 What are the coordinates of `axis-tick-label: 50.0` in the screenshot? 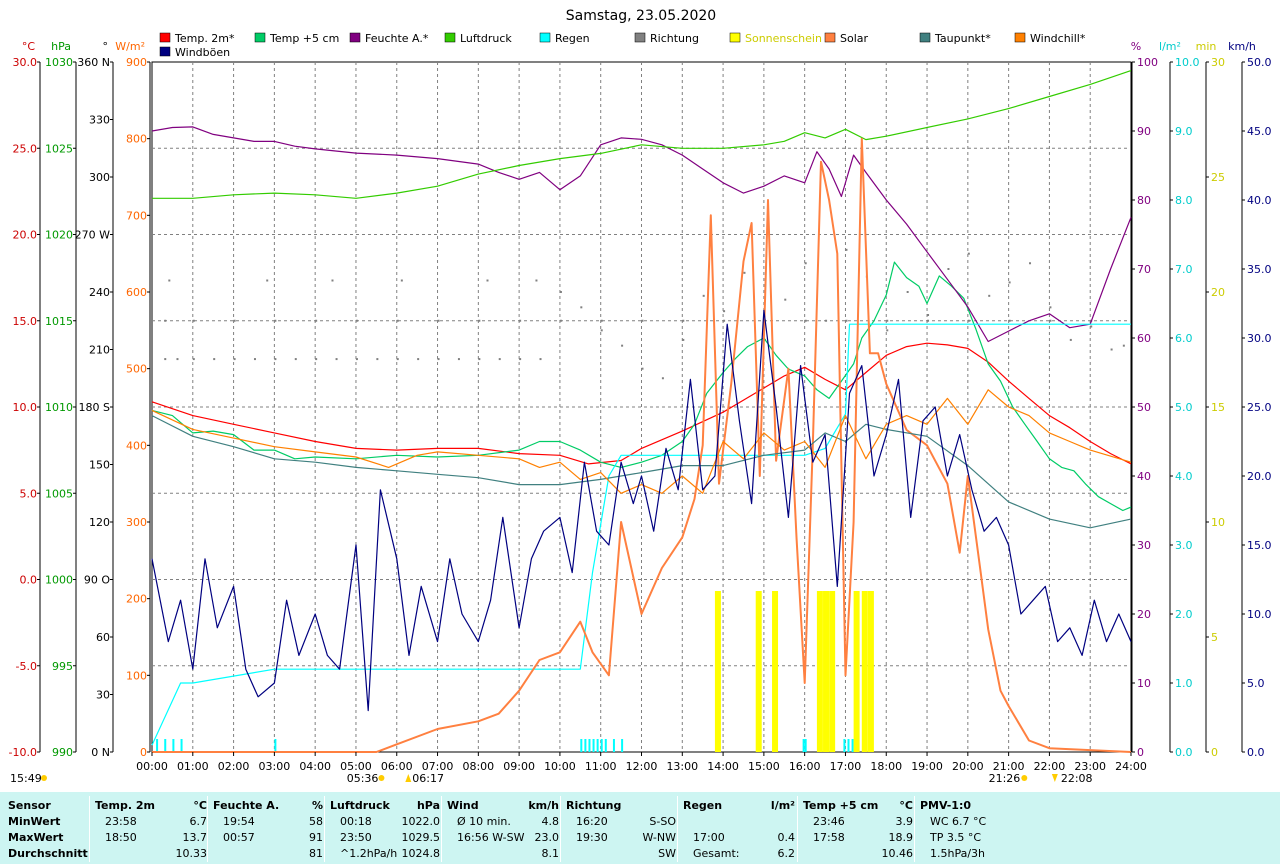 It's located at (1259, 62).